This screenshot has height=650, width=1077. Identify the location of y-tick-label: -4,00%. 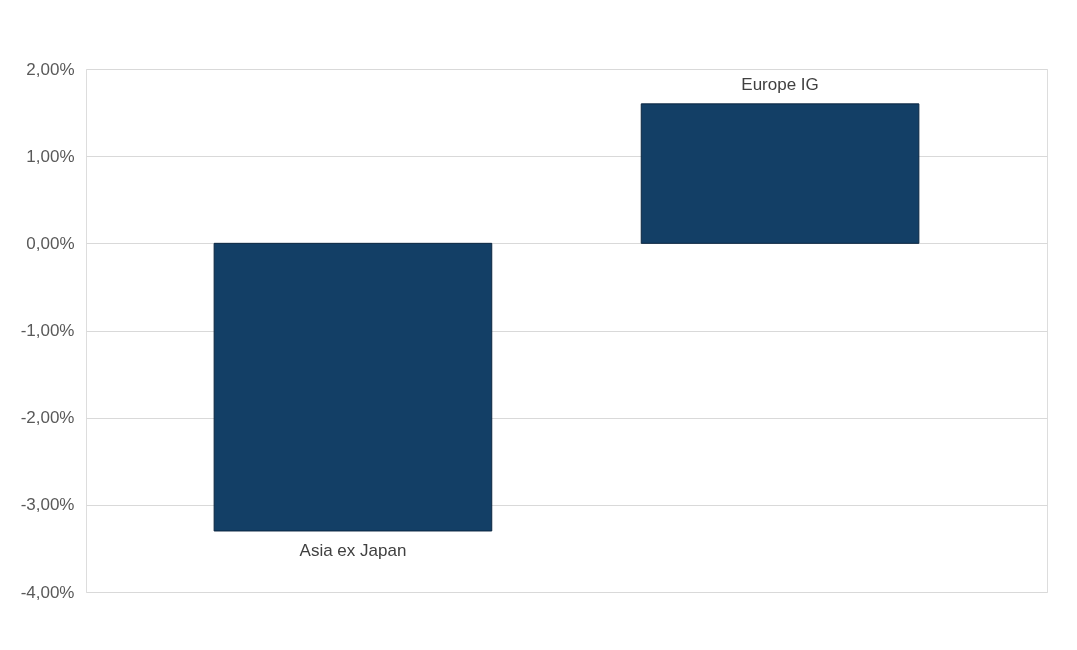
(47, 592).